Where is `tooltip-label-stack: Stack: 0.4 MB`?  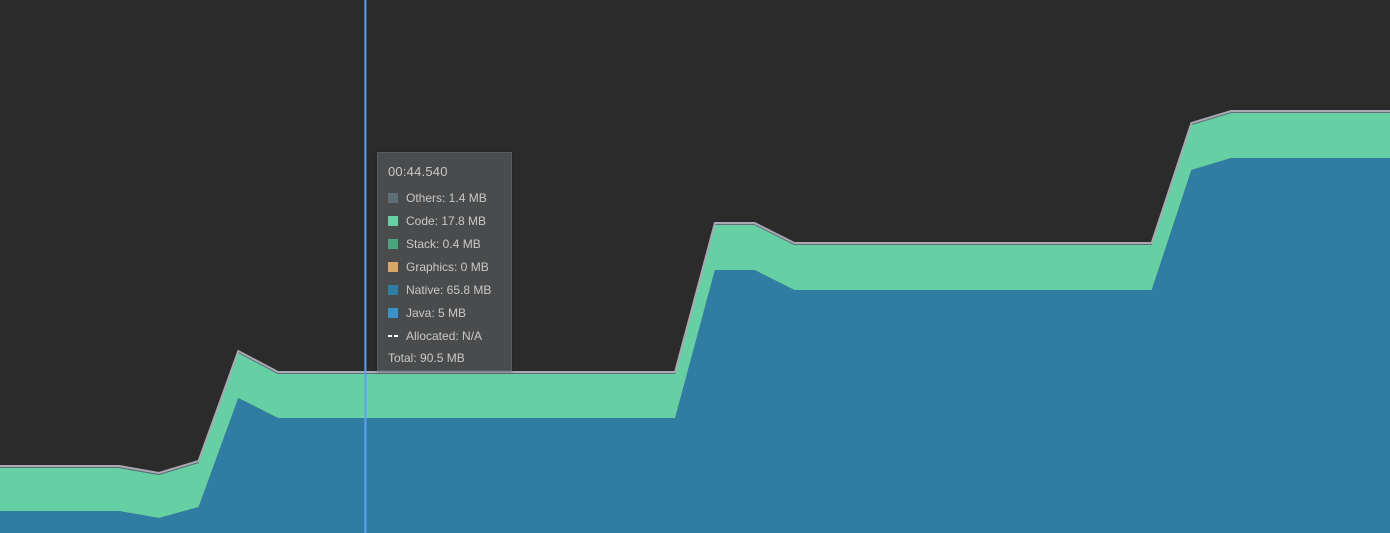
tooltip-label-stack: Stack: 0.4 MB is located at coordinates (443, 243).